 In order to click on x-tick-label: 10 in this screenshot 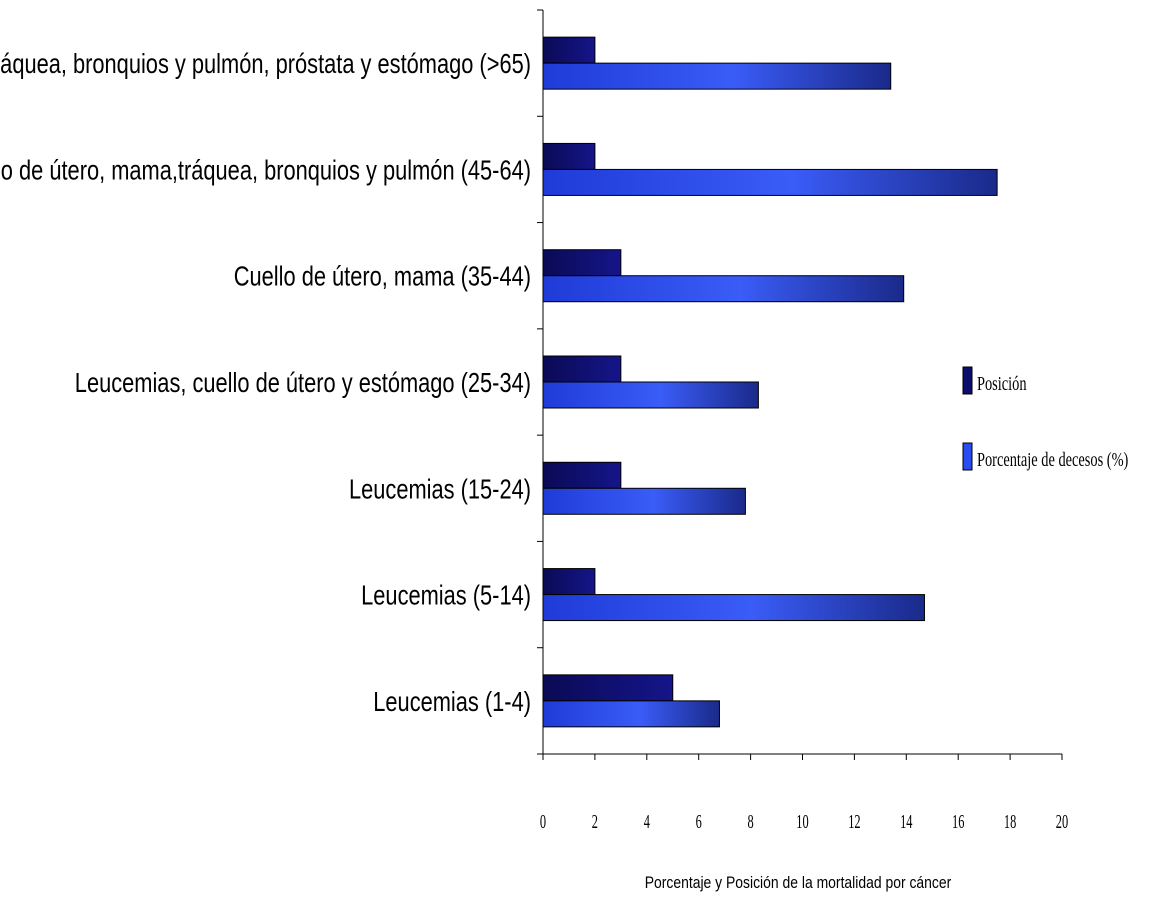, I will do `click(802, 821)`.